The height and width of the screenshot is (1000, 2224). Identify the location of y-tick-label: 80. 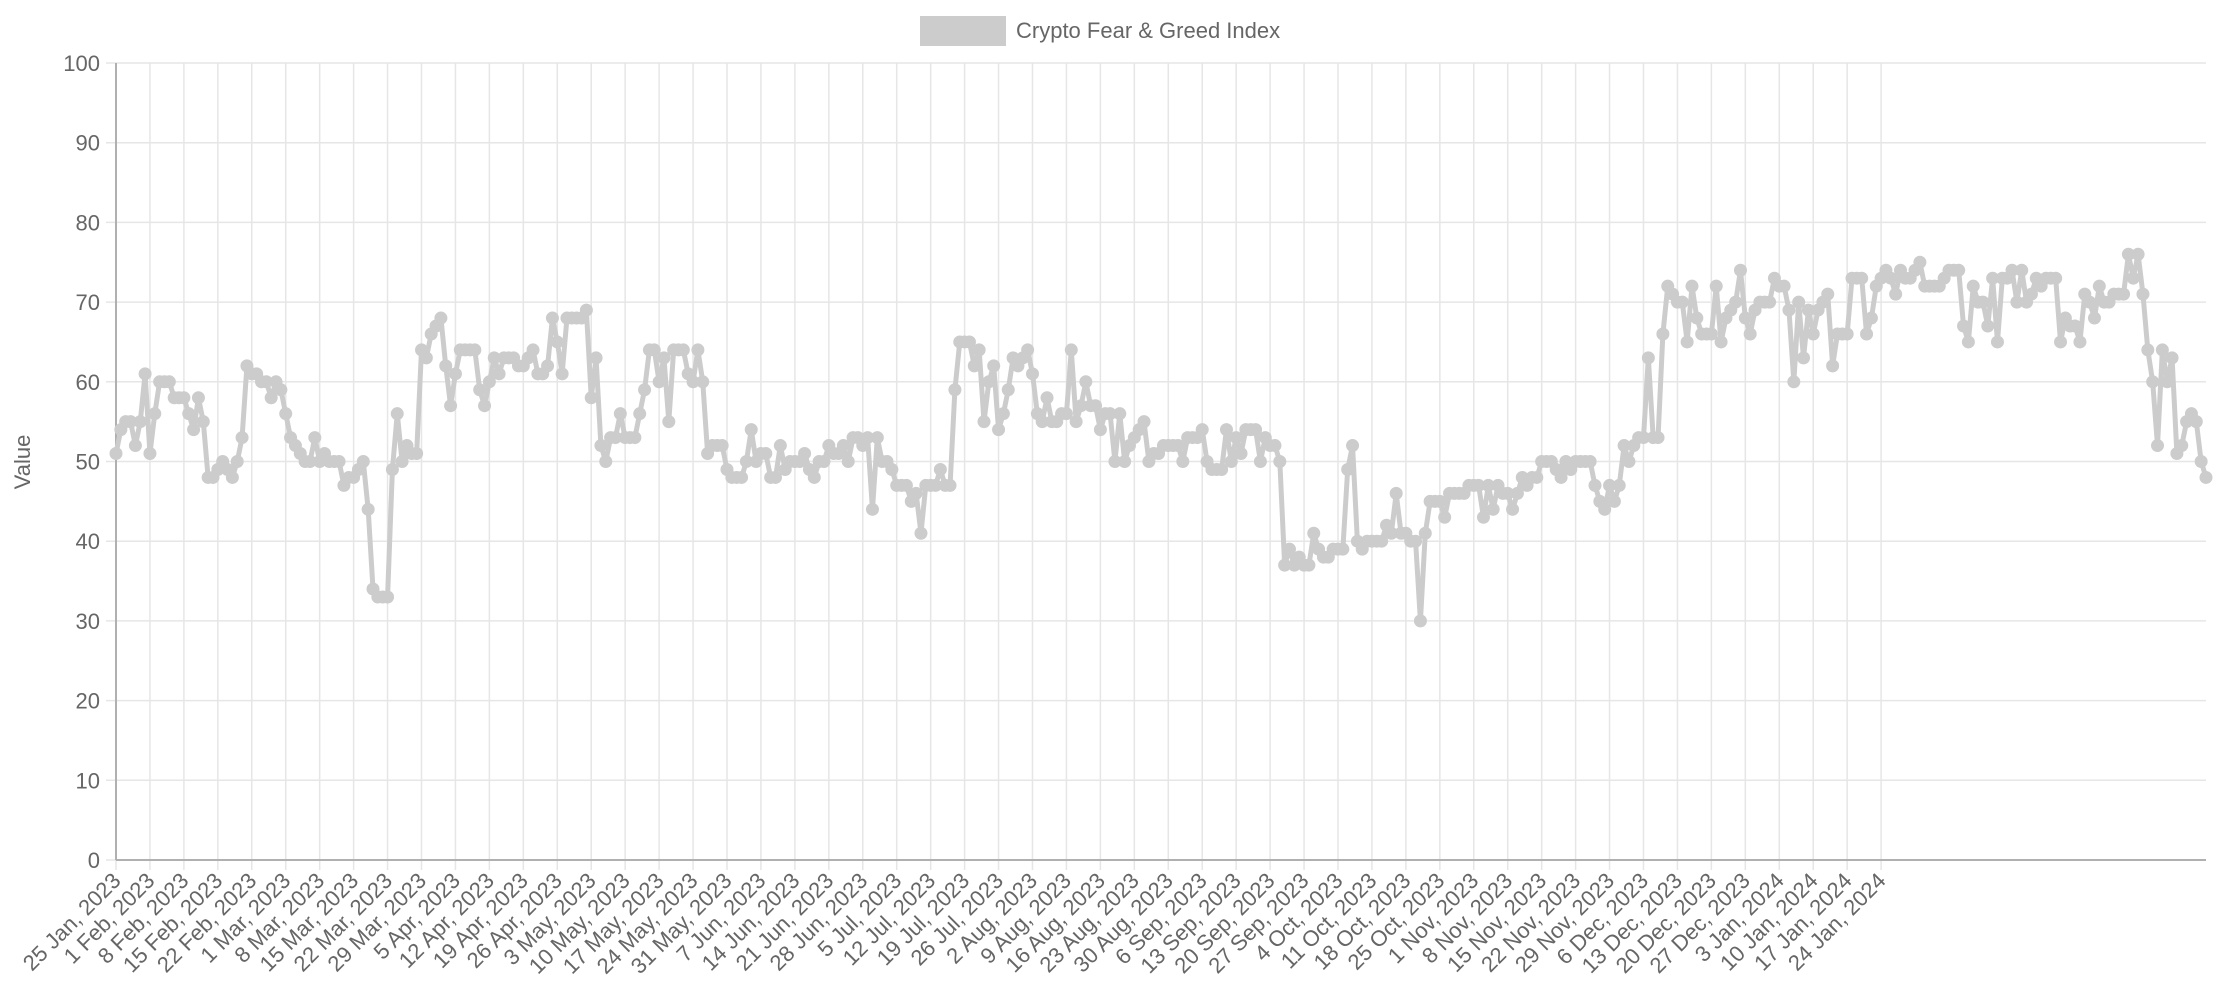
(88, 222).